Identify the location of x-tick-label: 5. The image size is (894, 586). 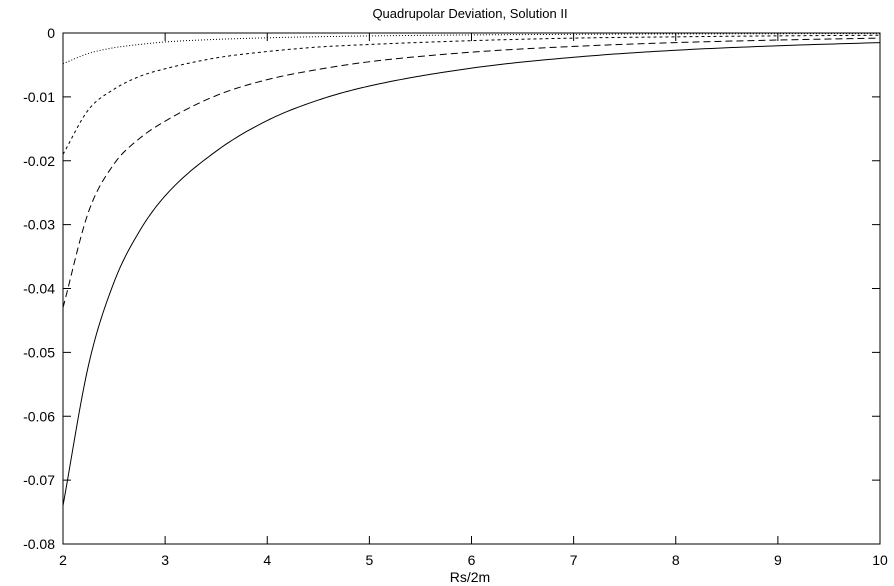
(369, 560).